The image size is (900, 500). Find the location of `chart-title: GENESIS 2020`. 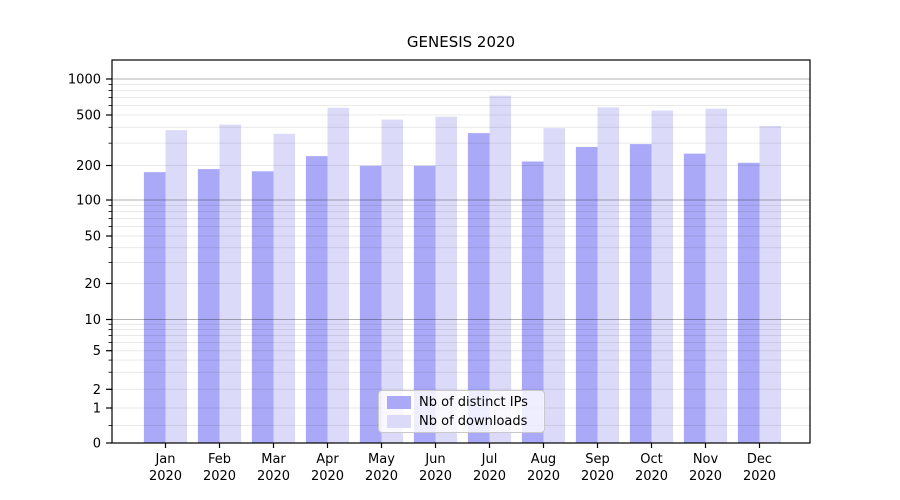

chart-title: GENESIS 2020 is located at coordinates (461, 42).